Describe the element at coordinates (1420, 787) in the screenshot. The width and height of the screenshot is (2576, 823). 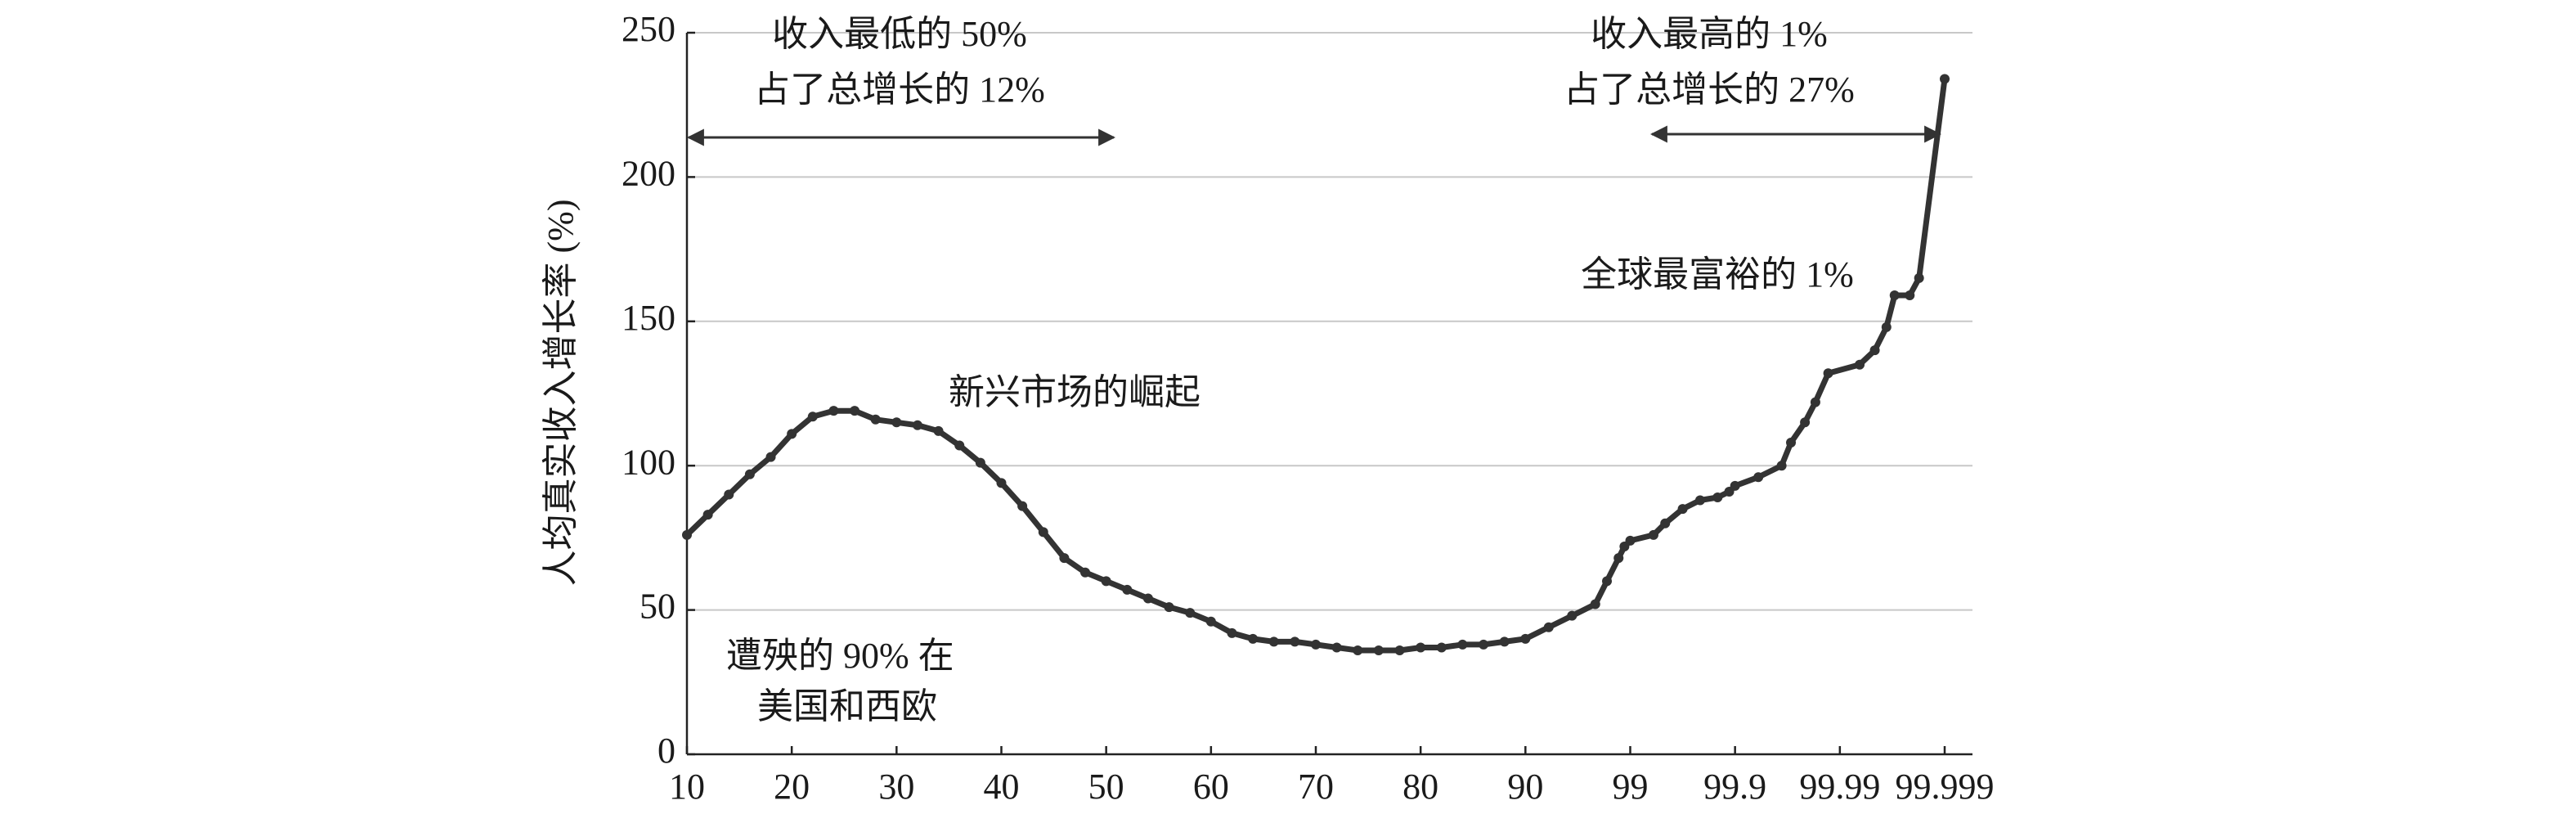
I see `x-tick-label: 80` at that location.